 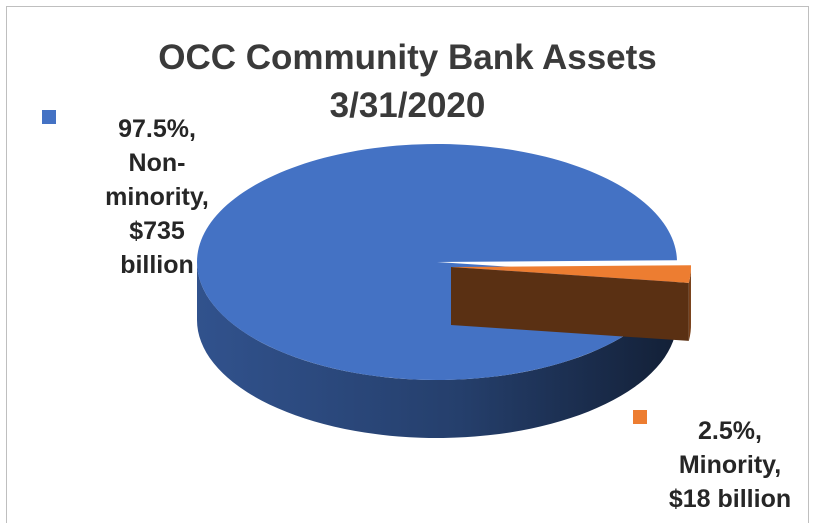 What do you see at coordinates (157, 163) in the screenshot?
I see `slice-label-non-minority-line-2: Non-` at bounding box center [157, 163].